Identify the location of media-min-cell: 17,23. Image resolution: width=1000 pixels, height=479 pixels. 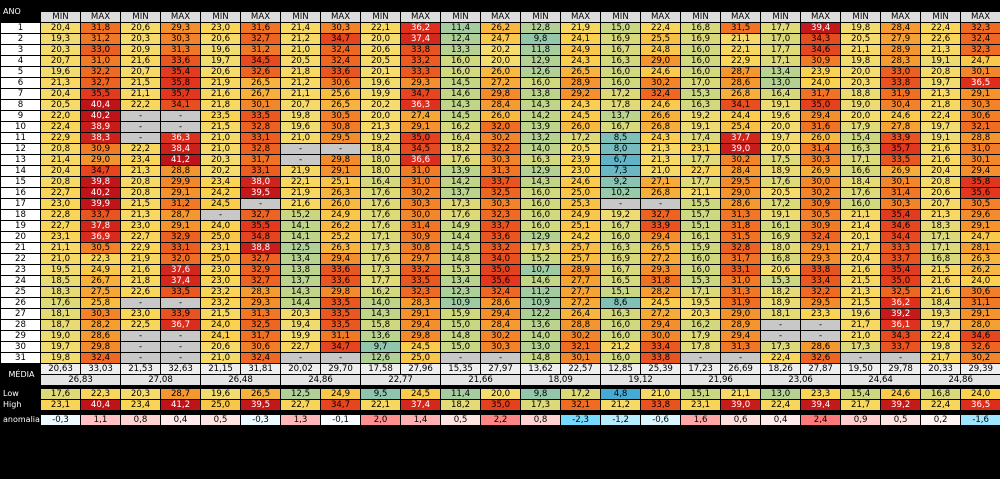
(701, 369).